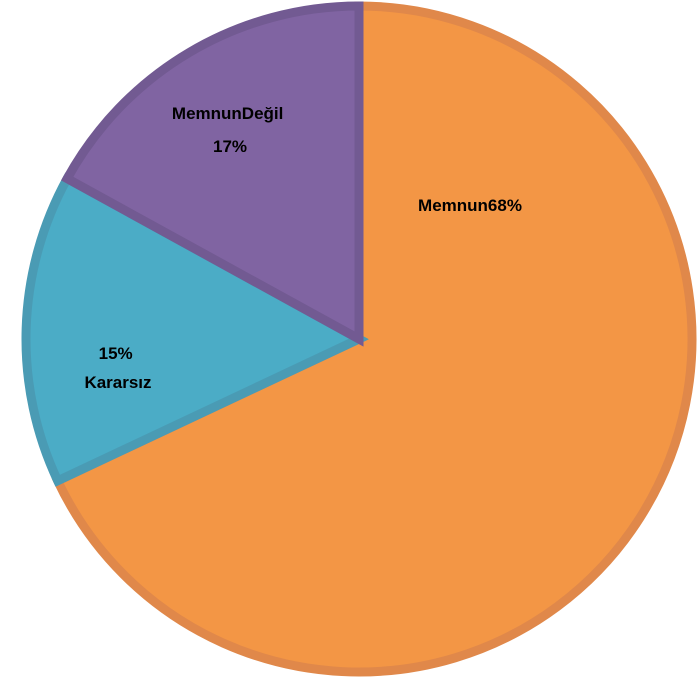 The width and height of the screenshot is (697, 679). Describe the element at coordinates (230, 146) in the screenshot. I see `slice-value-memnundegil: 17%` at that location.